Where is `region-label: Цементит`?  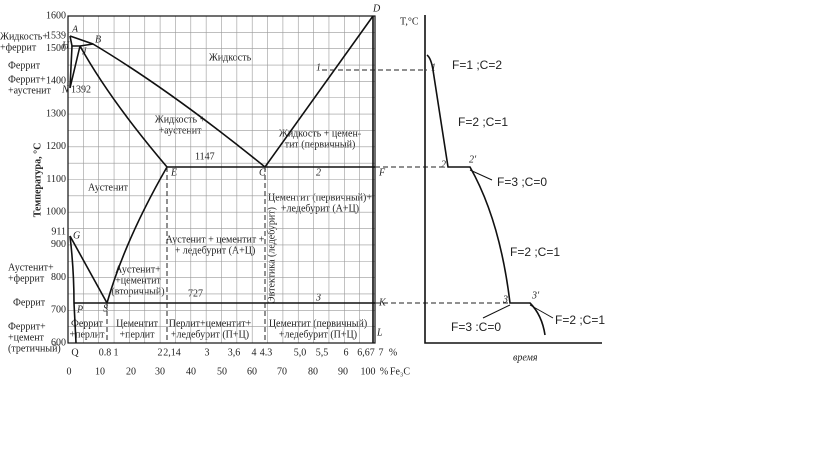 region-label: Цементит is located at coordinates (137, 323).